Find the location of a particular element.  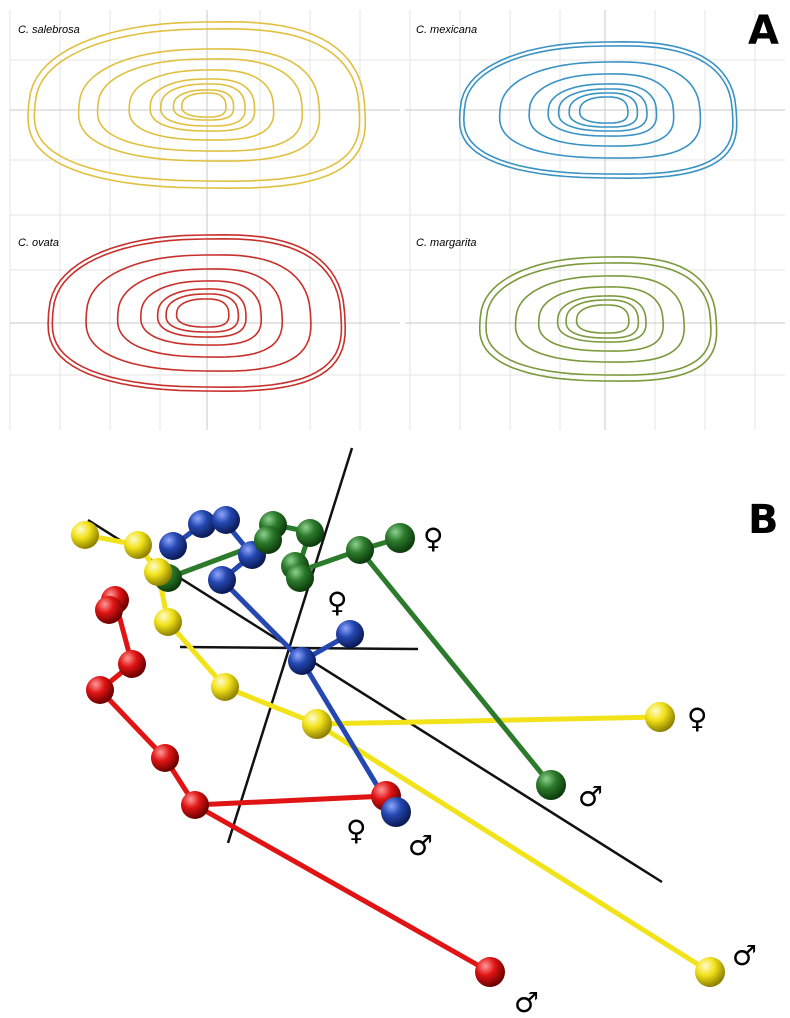

species-label-margarita: C. margarita is located at coordinates (446, 243).